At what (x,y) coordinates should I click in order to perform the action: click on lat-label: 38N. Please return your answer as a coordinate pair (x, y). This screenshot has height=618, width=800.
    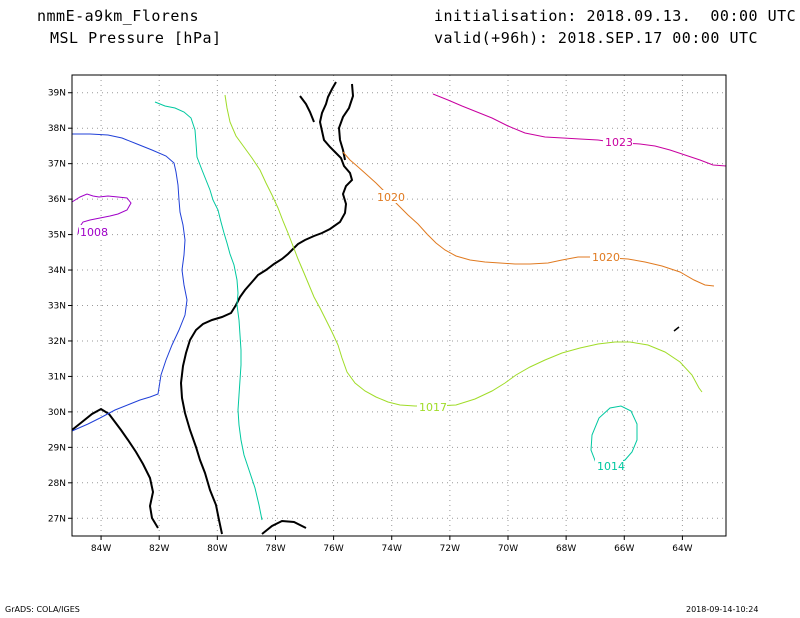
    Looking at the image, I should click on (57, 129).